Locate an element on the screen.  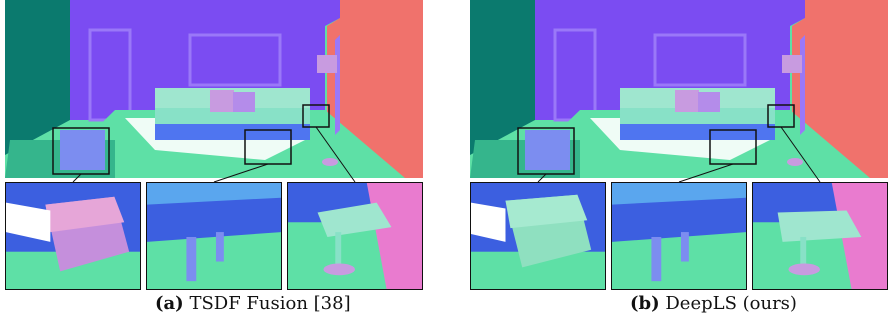
caption-a-text: TSDF Fusion [38] is located at coordinates (270, 303).